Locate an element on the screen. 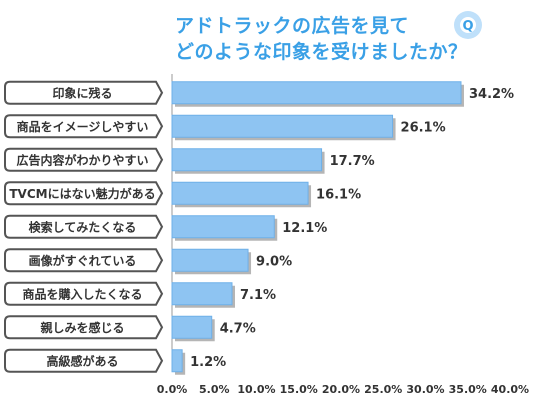 This screenshot has height=400, width=533. x-tick-label: 35.0% is located at coordinates (468, 389).